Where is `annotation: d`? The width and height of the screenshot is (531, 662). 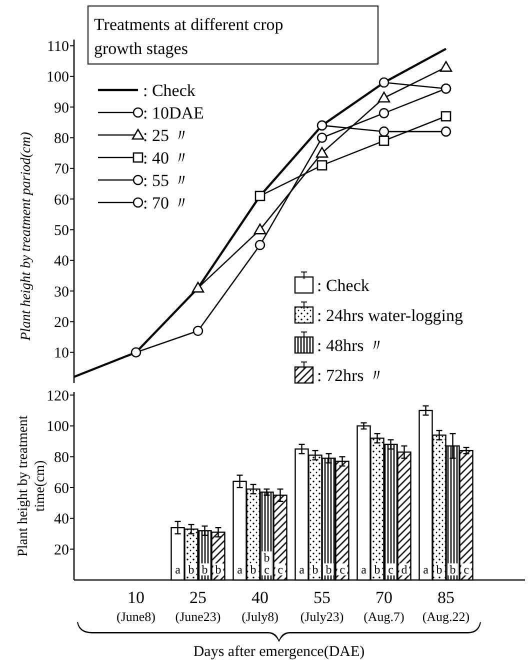
annotation: d is located at coordinates (404, 569).